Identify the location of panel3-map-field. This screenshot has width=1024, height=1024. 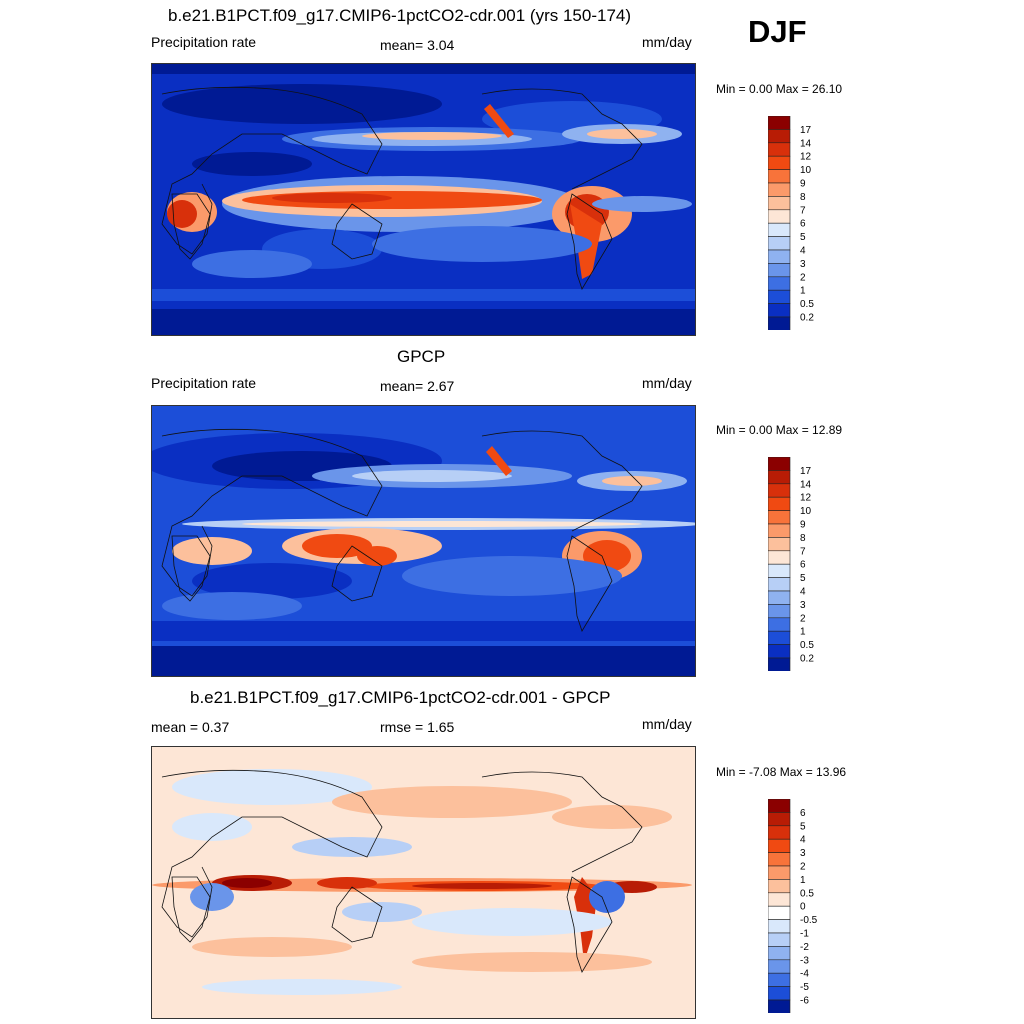
(423, 882).